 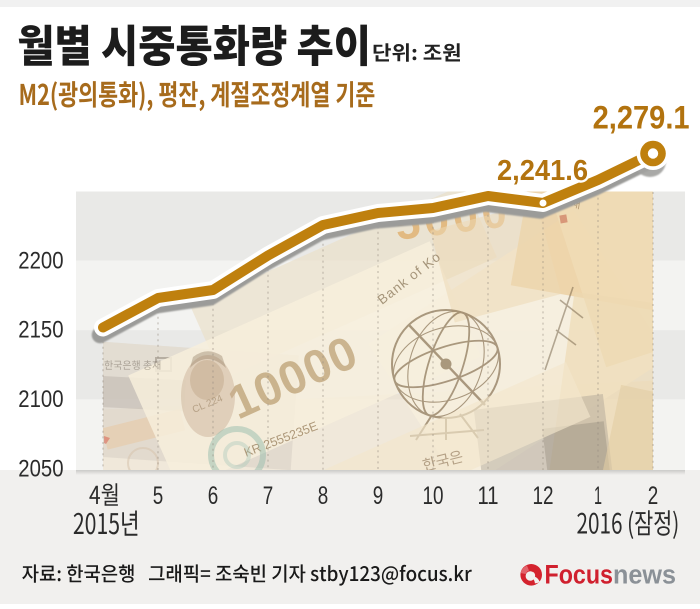 What do you see at coordinates (323, 496) in the screenshot?
I see `svg-text: 8` at bounding box center [323, 496].